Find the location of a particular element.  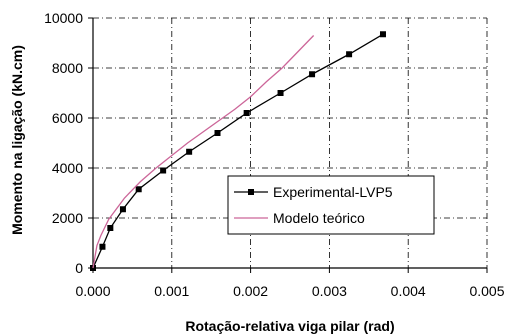

x-tick-label: 0.003 is located at coordinates (329, 291).